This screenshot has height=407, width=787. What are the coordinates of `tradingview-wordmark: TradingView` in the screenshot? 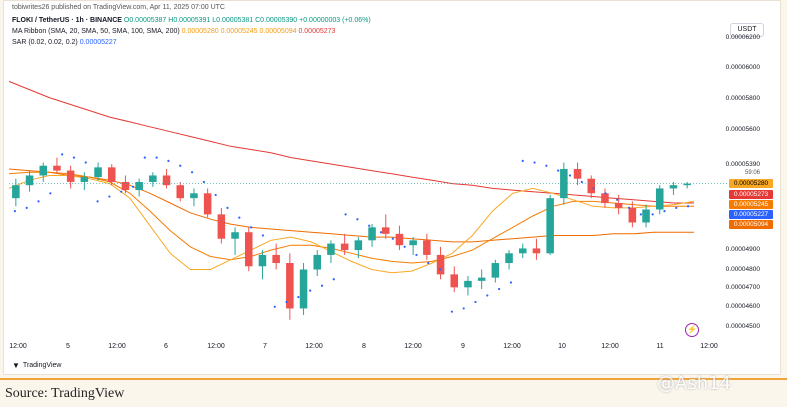 It's located at (42, 365).